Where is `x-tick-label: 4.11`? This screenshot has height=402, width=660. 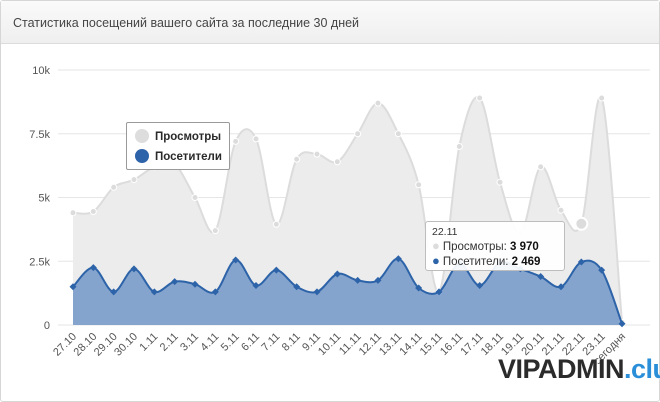
x-tick-label: 4.11 is located at coordinates (209, 342).